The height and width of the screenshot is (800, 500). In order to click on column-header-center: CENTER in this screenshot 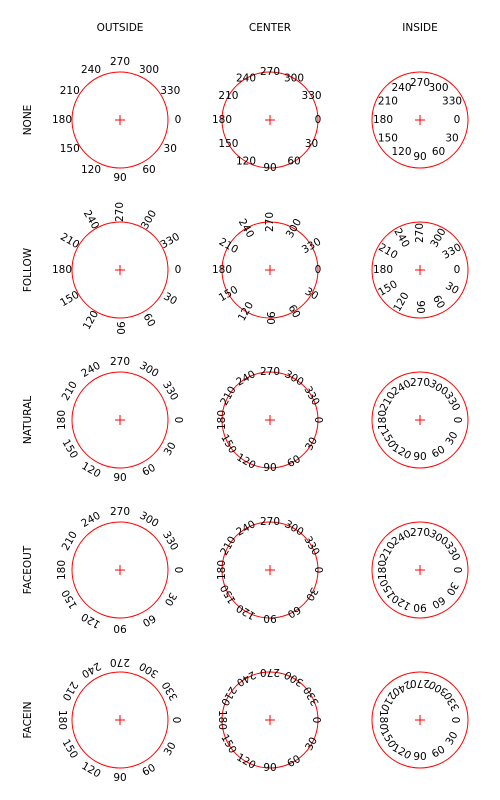, I will do `click(270, 28)`.